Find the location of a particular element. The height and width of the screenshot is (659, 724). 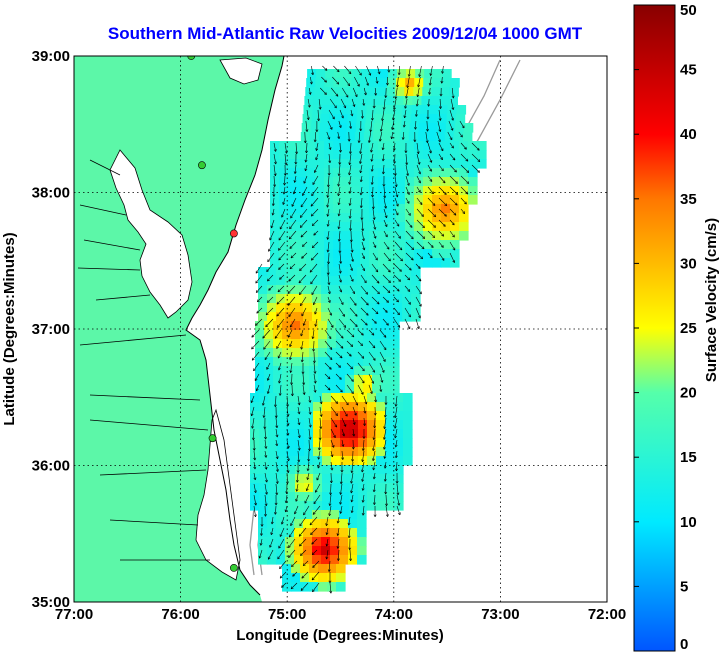

coastline is located at coordinates (235, 326).